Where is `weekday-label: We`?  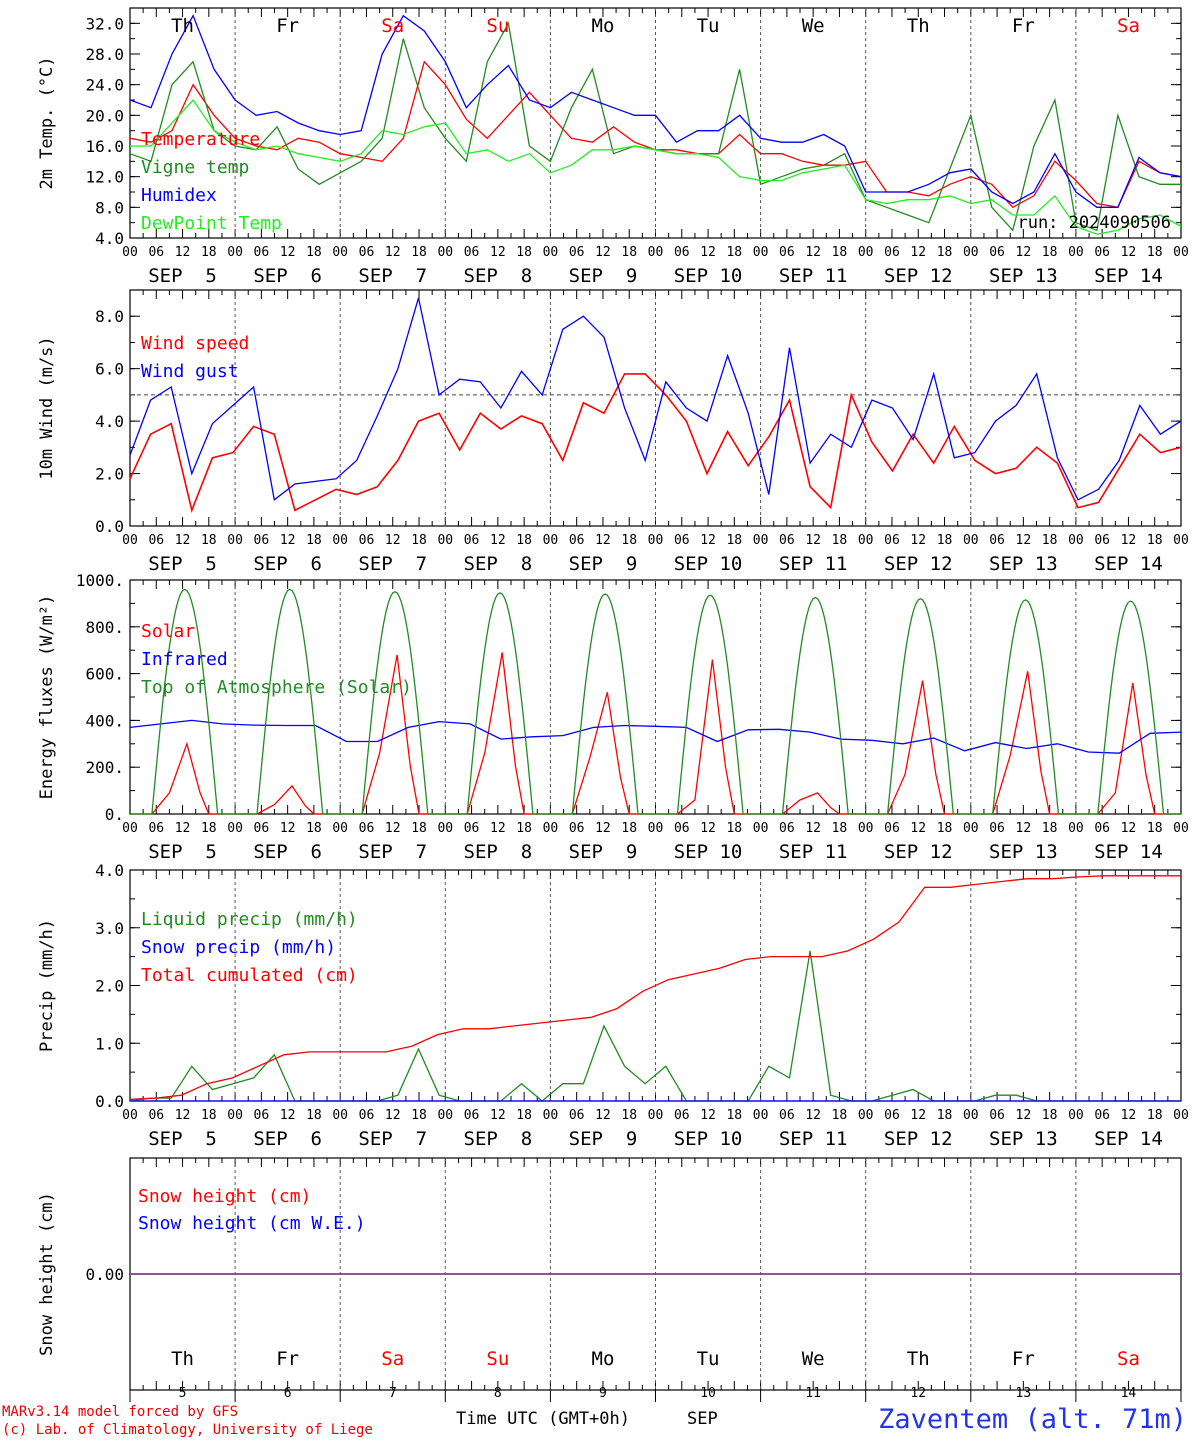 weekday-label: We is located at coordinates (813, 1359).